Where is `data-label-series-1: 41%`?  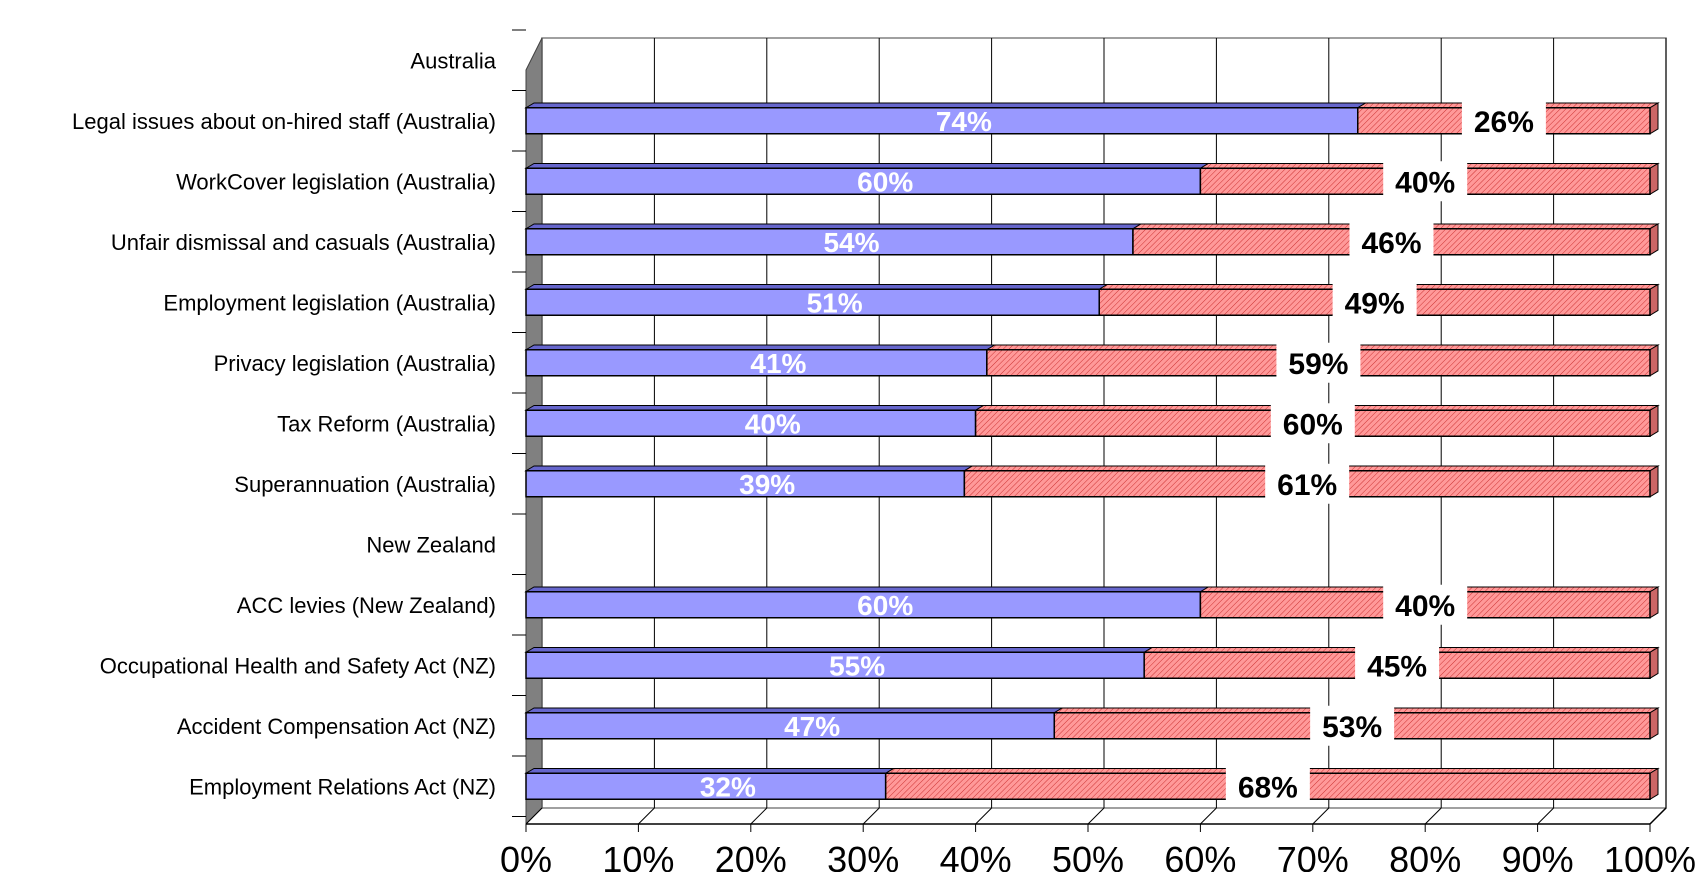 data-label-series-1: 41% is located at coordinates (778, 363).